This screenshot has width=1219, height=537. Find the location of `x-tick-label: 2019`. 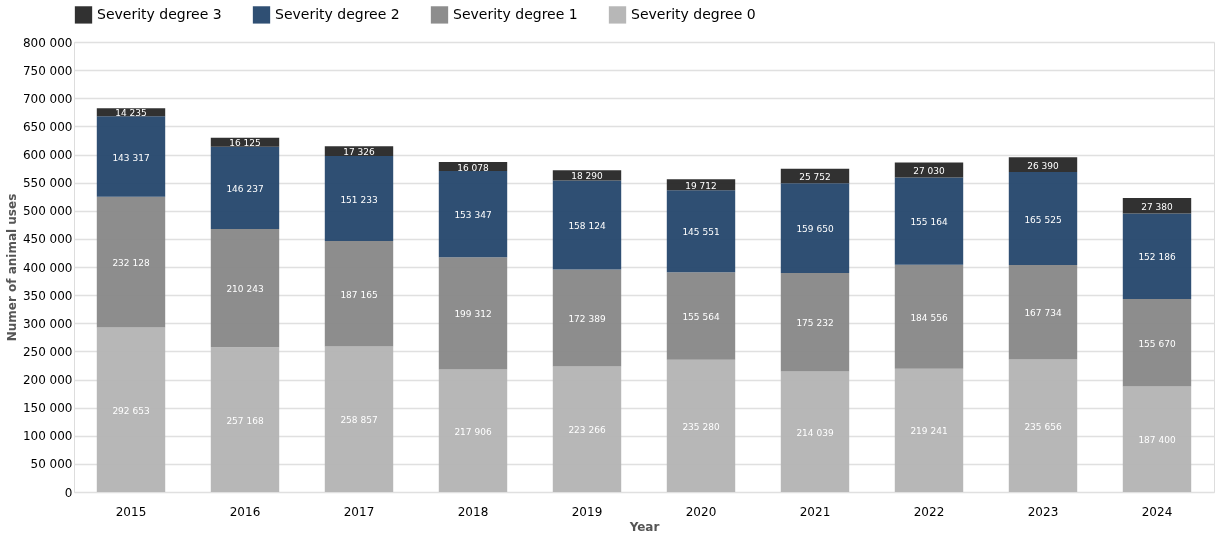

x-tick-label: 2019 is located at coordinates (587, 511).